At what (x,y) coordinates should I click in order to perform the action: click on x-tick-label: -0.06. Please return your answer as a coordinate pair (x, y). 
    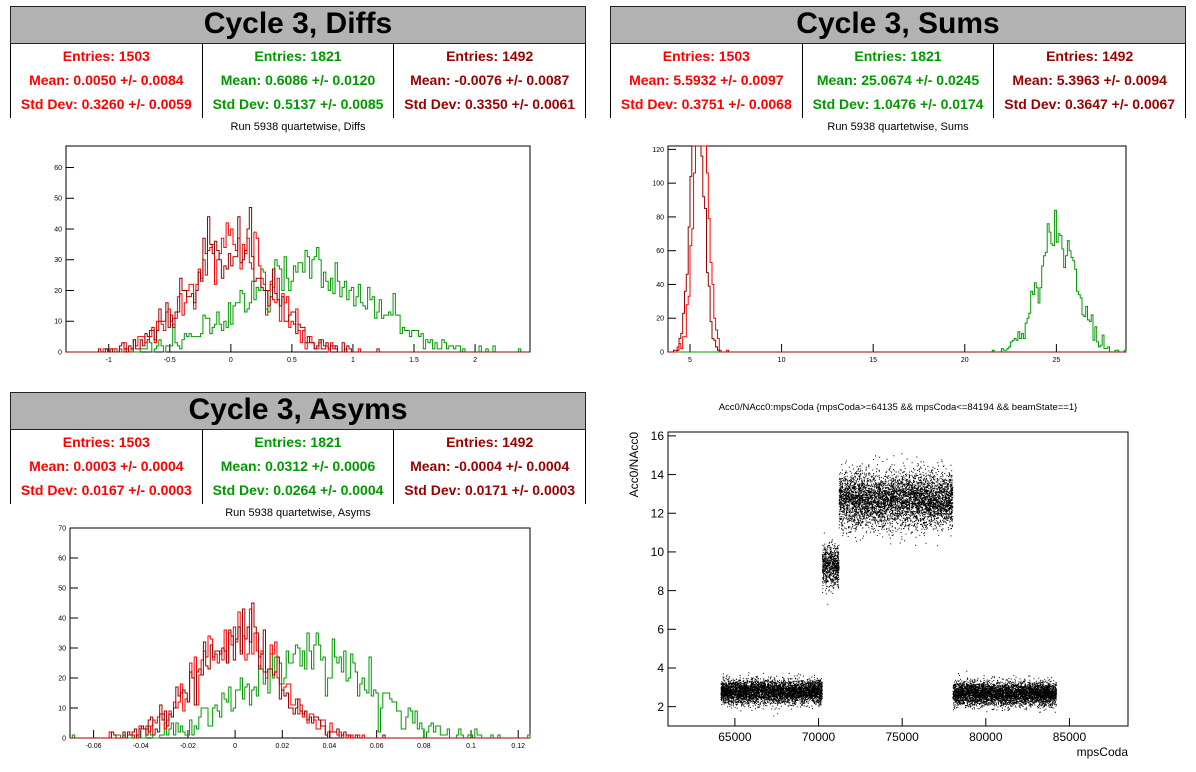
    Looking at the image, I should click on (94, 746).